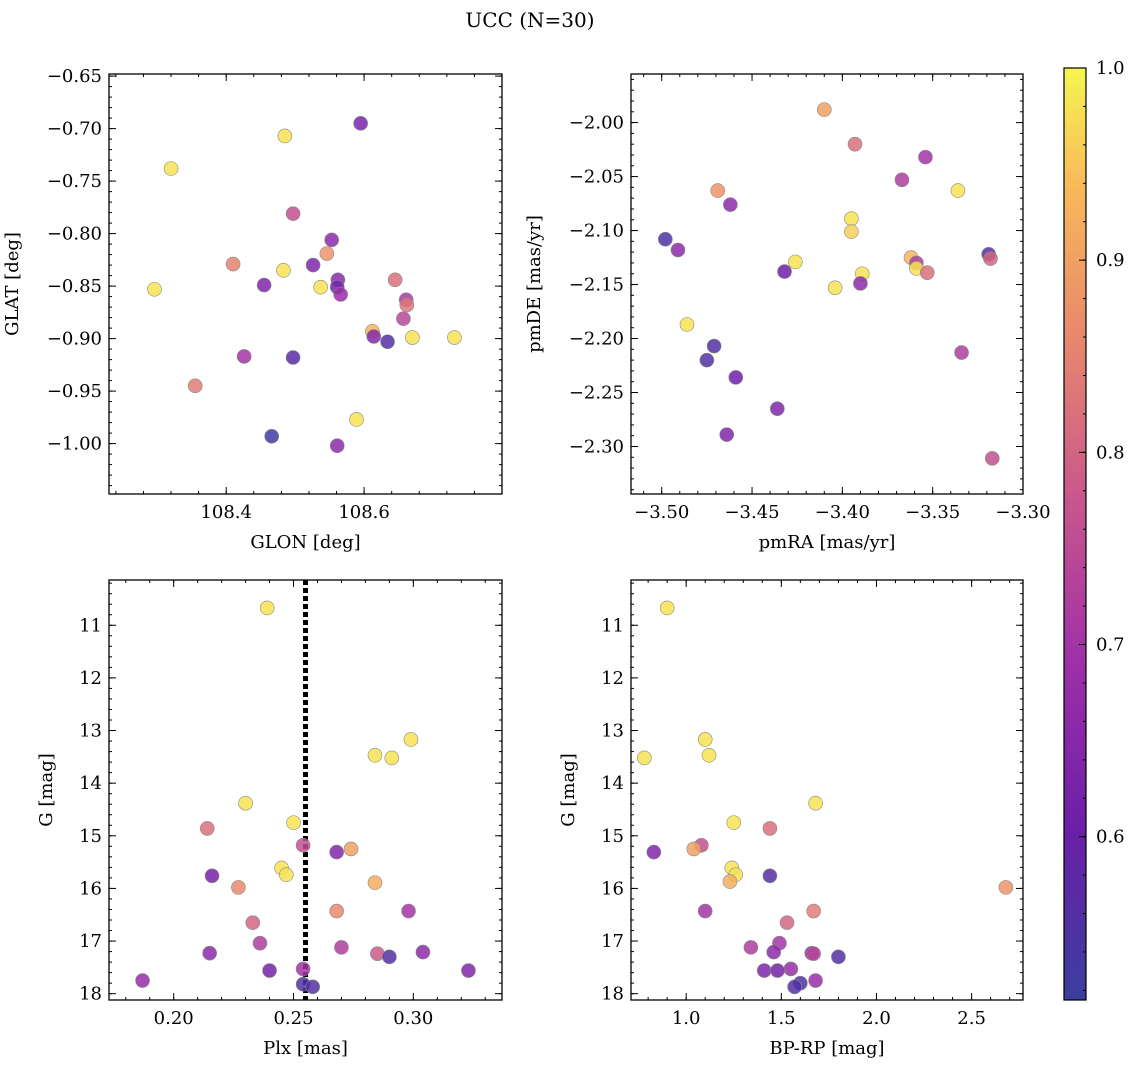 This screenshot has width=1136, height=1068. Describe the element at coordinates (534, 284) in the screenshot. I see `y-axis-label: pmDE [mas/yr]` at that location.